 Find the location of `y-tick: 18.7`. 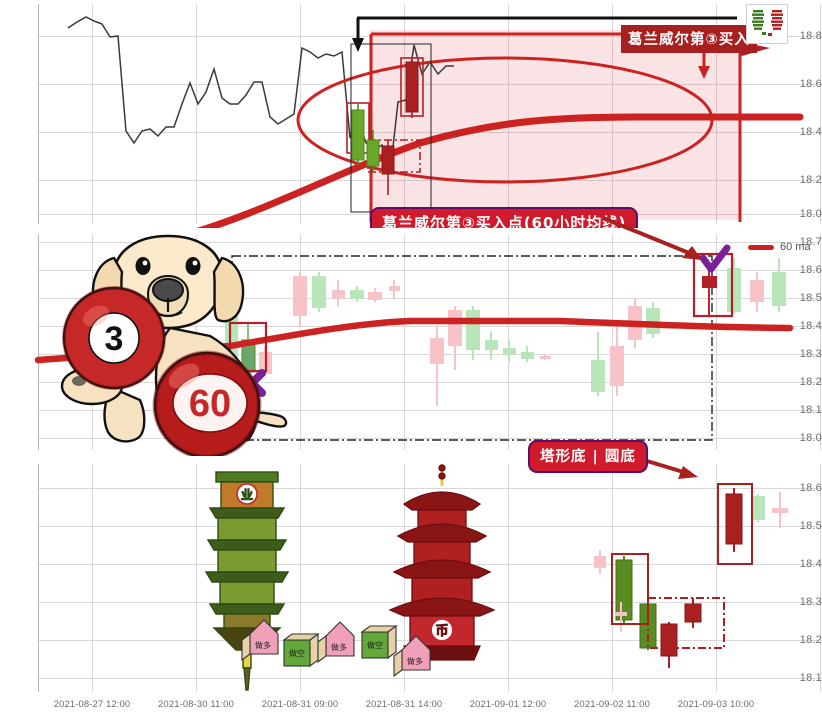

y-tick: 18.7 is located at coordinates (810, 242).